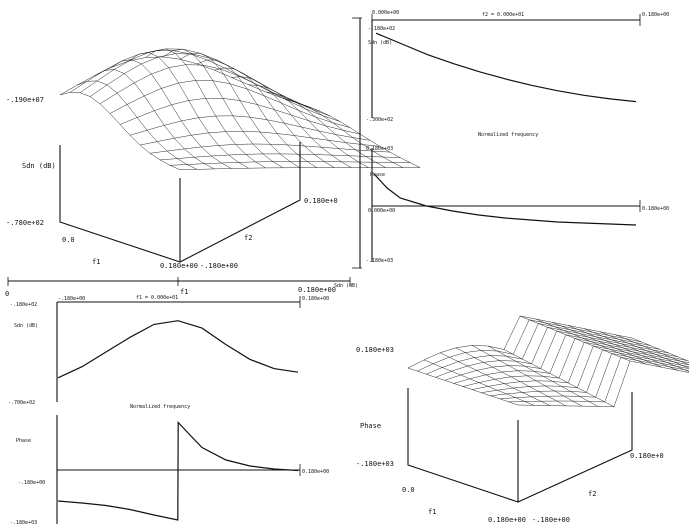 Image resolution: width=689 pixels, height=530 pixels. What do you see at coordinates (507, 520) in the screenshot?
I see `phase-surface-x-tick-end: 0.180e+00` at bounding box center [507, 520].